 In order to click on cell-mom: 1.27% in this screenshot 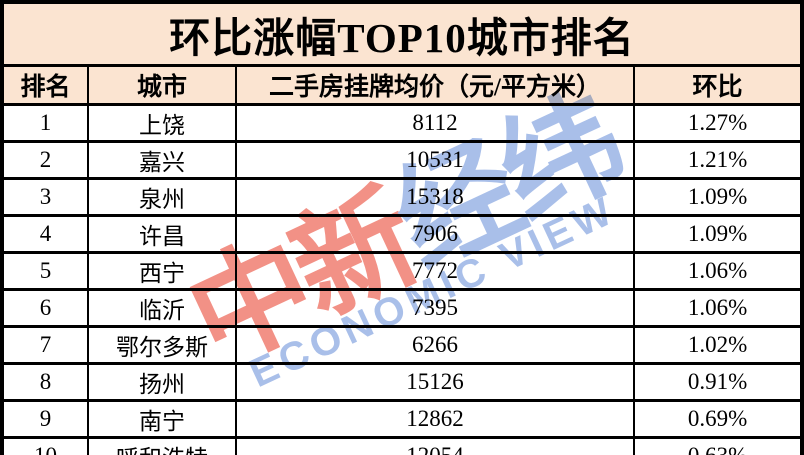, I will do `click(718, 123)`.